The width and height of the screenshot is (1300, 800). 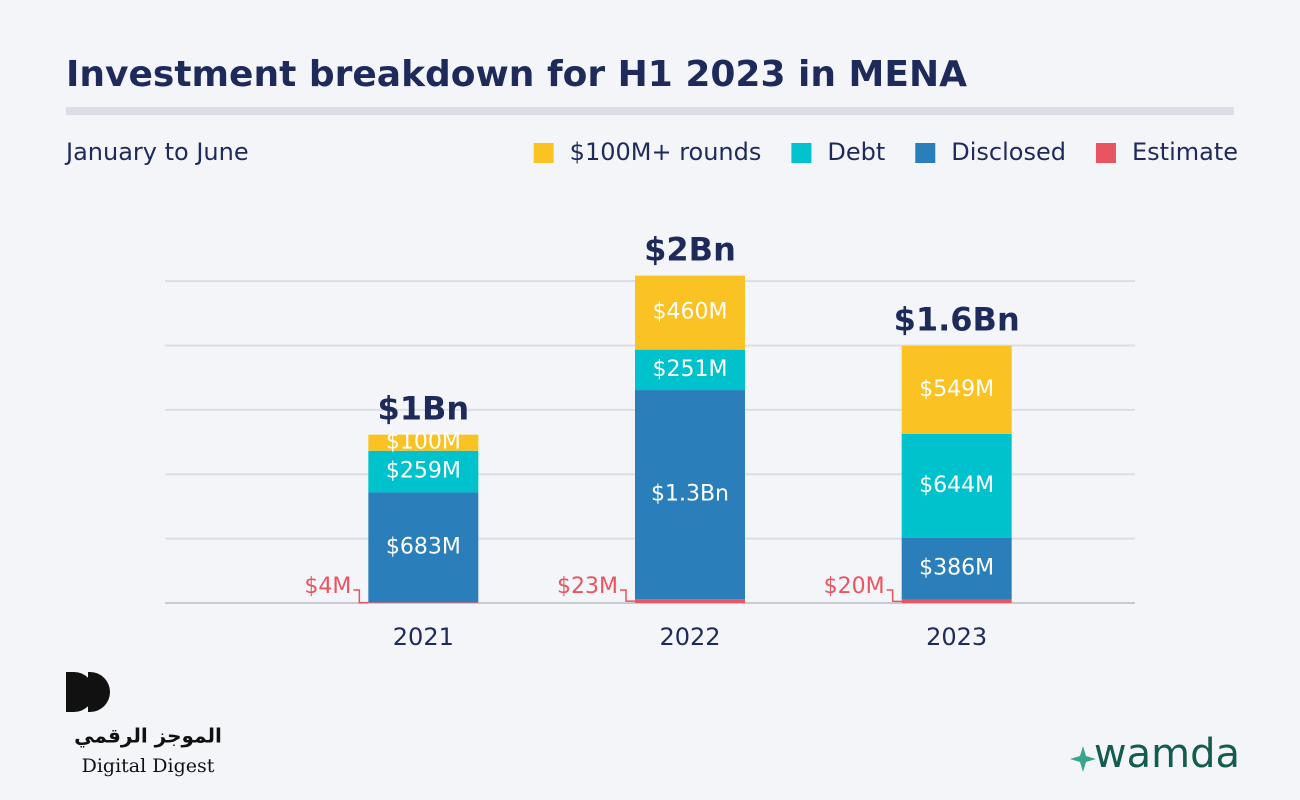 I want to click on total-label: $1.6Bn, so click(x=957, y=320).